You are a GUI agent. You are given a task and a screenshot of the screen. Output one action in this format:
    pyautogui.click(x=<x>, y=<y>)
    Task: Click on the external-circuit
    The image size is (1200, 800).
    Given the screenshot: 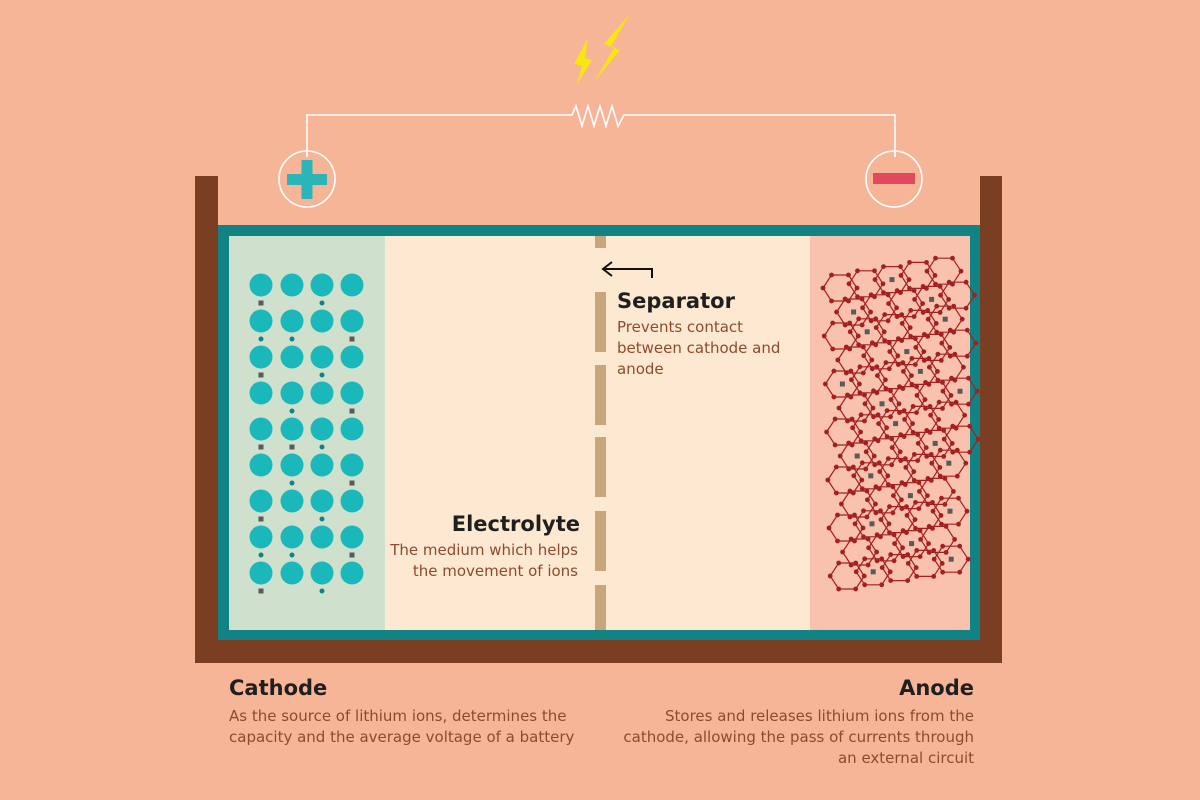 What is the action you would take?
    pyautogui.click(x=601, y=130)
    